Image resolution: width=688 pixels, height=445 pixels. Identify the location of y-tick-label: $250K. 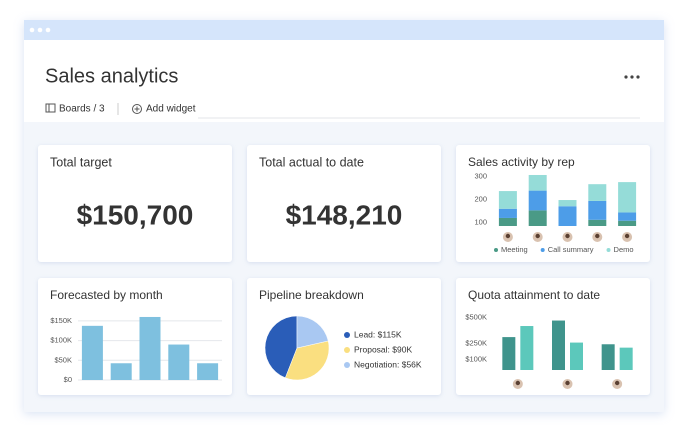
(476, 343).